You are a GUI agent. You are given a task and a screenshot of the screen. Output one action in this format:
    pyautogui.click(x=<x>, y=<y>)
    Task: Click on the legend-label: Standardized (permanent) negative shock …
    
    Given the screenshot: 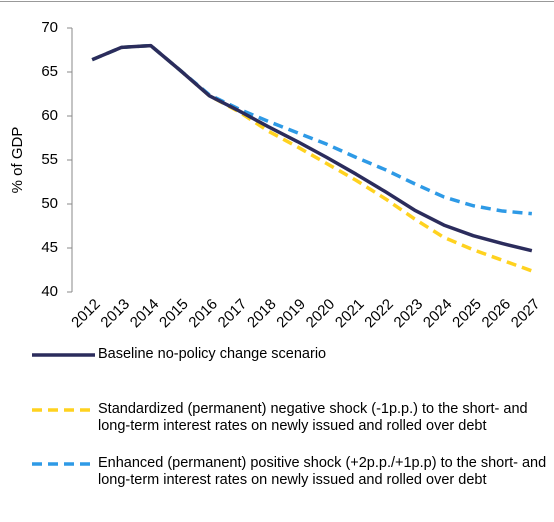 What is the action you would take?
    pyautogui.click(x=313, y=417)
    